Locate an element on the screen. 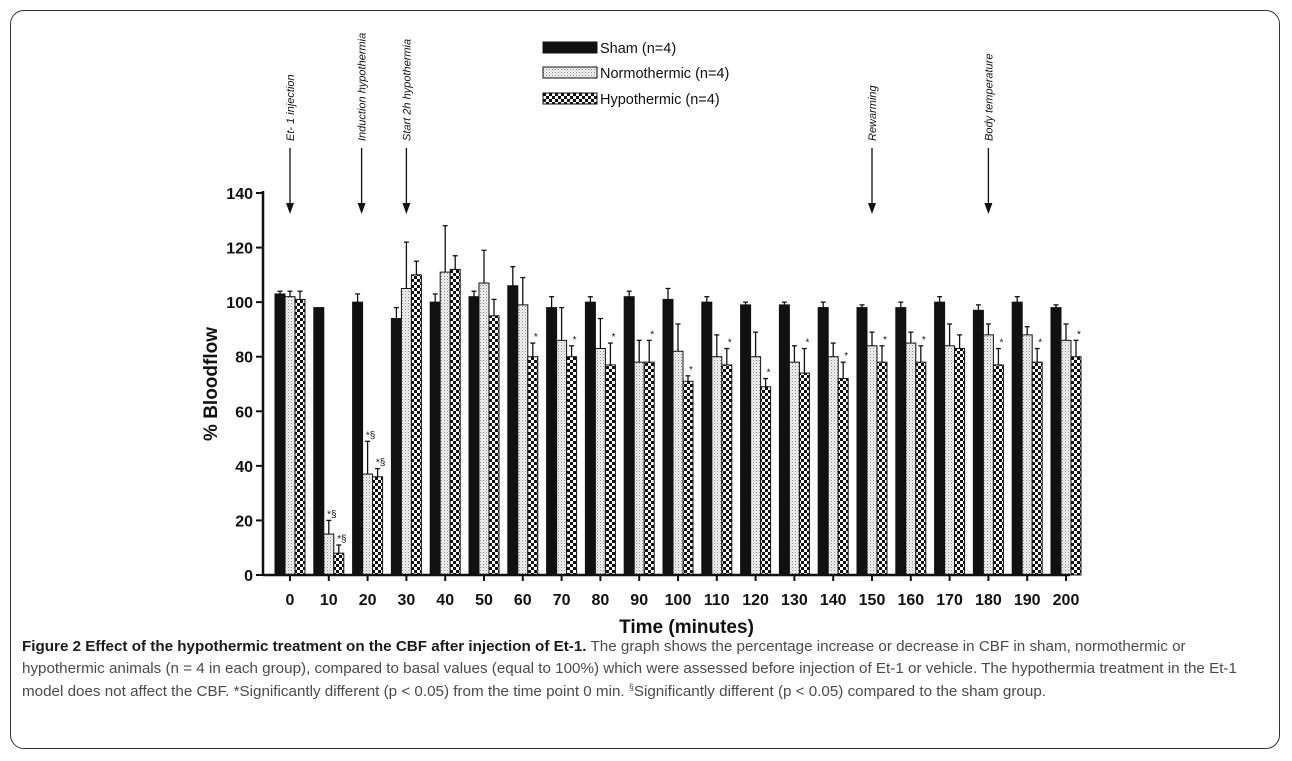 Image resolution: width=1292 pixels, height=761 pixels. x-tick-label: 110 is located at coordinates (717, 600).